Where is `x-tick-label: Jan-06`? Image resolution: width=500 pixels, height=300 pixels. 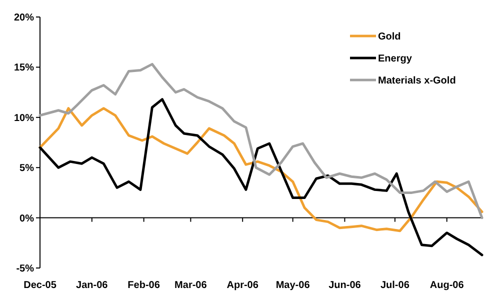
x-tick-label: Jan-06 is located at coordinates (92, 285).